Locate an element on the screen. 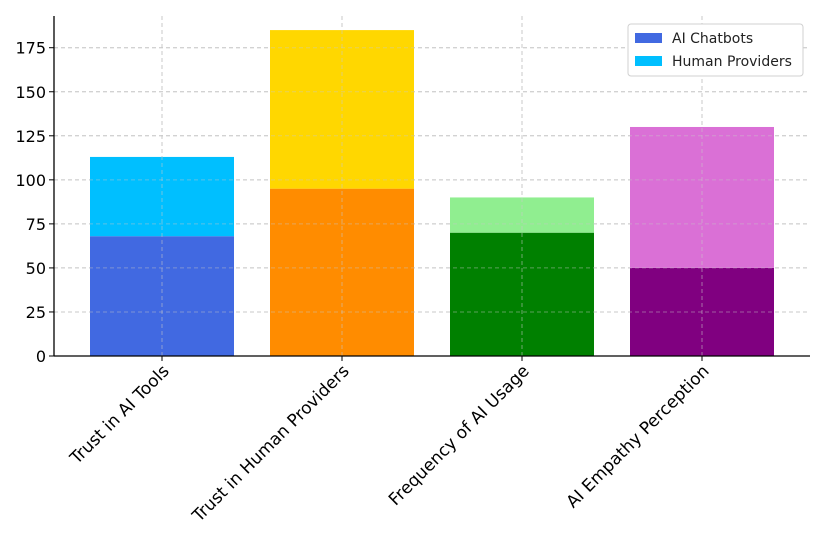  x-tick-label: Trust in Human Providers is located at coordinates (271, 444).